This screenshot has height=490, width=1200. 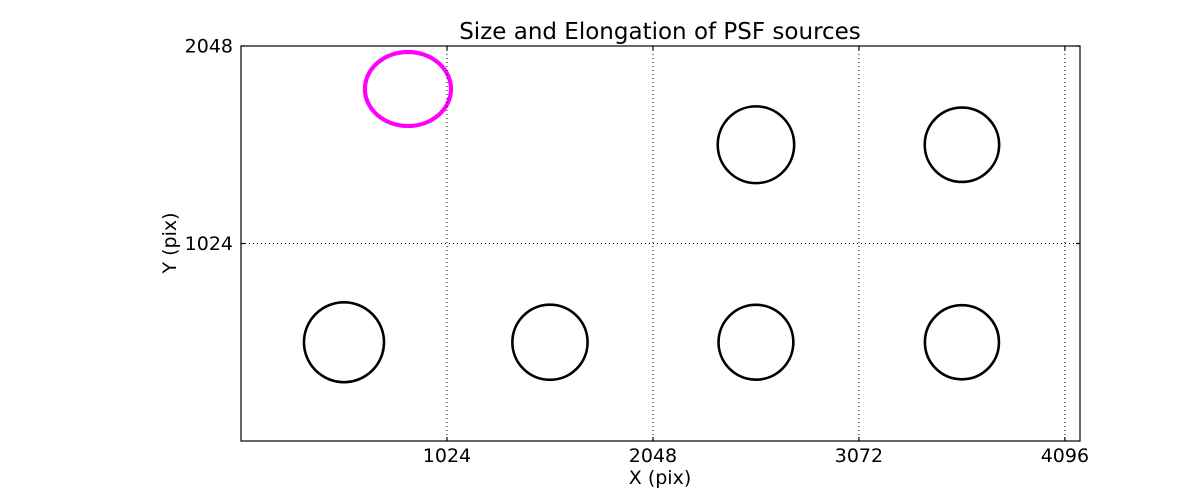 I want to click on x-tick-label: 2048, so click(x=653, y=456).